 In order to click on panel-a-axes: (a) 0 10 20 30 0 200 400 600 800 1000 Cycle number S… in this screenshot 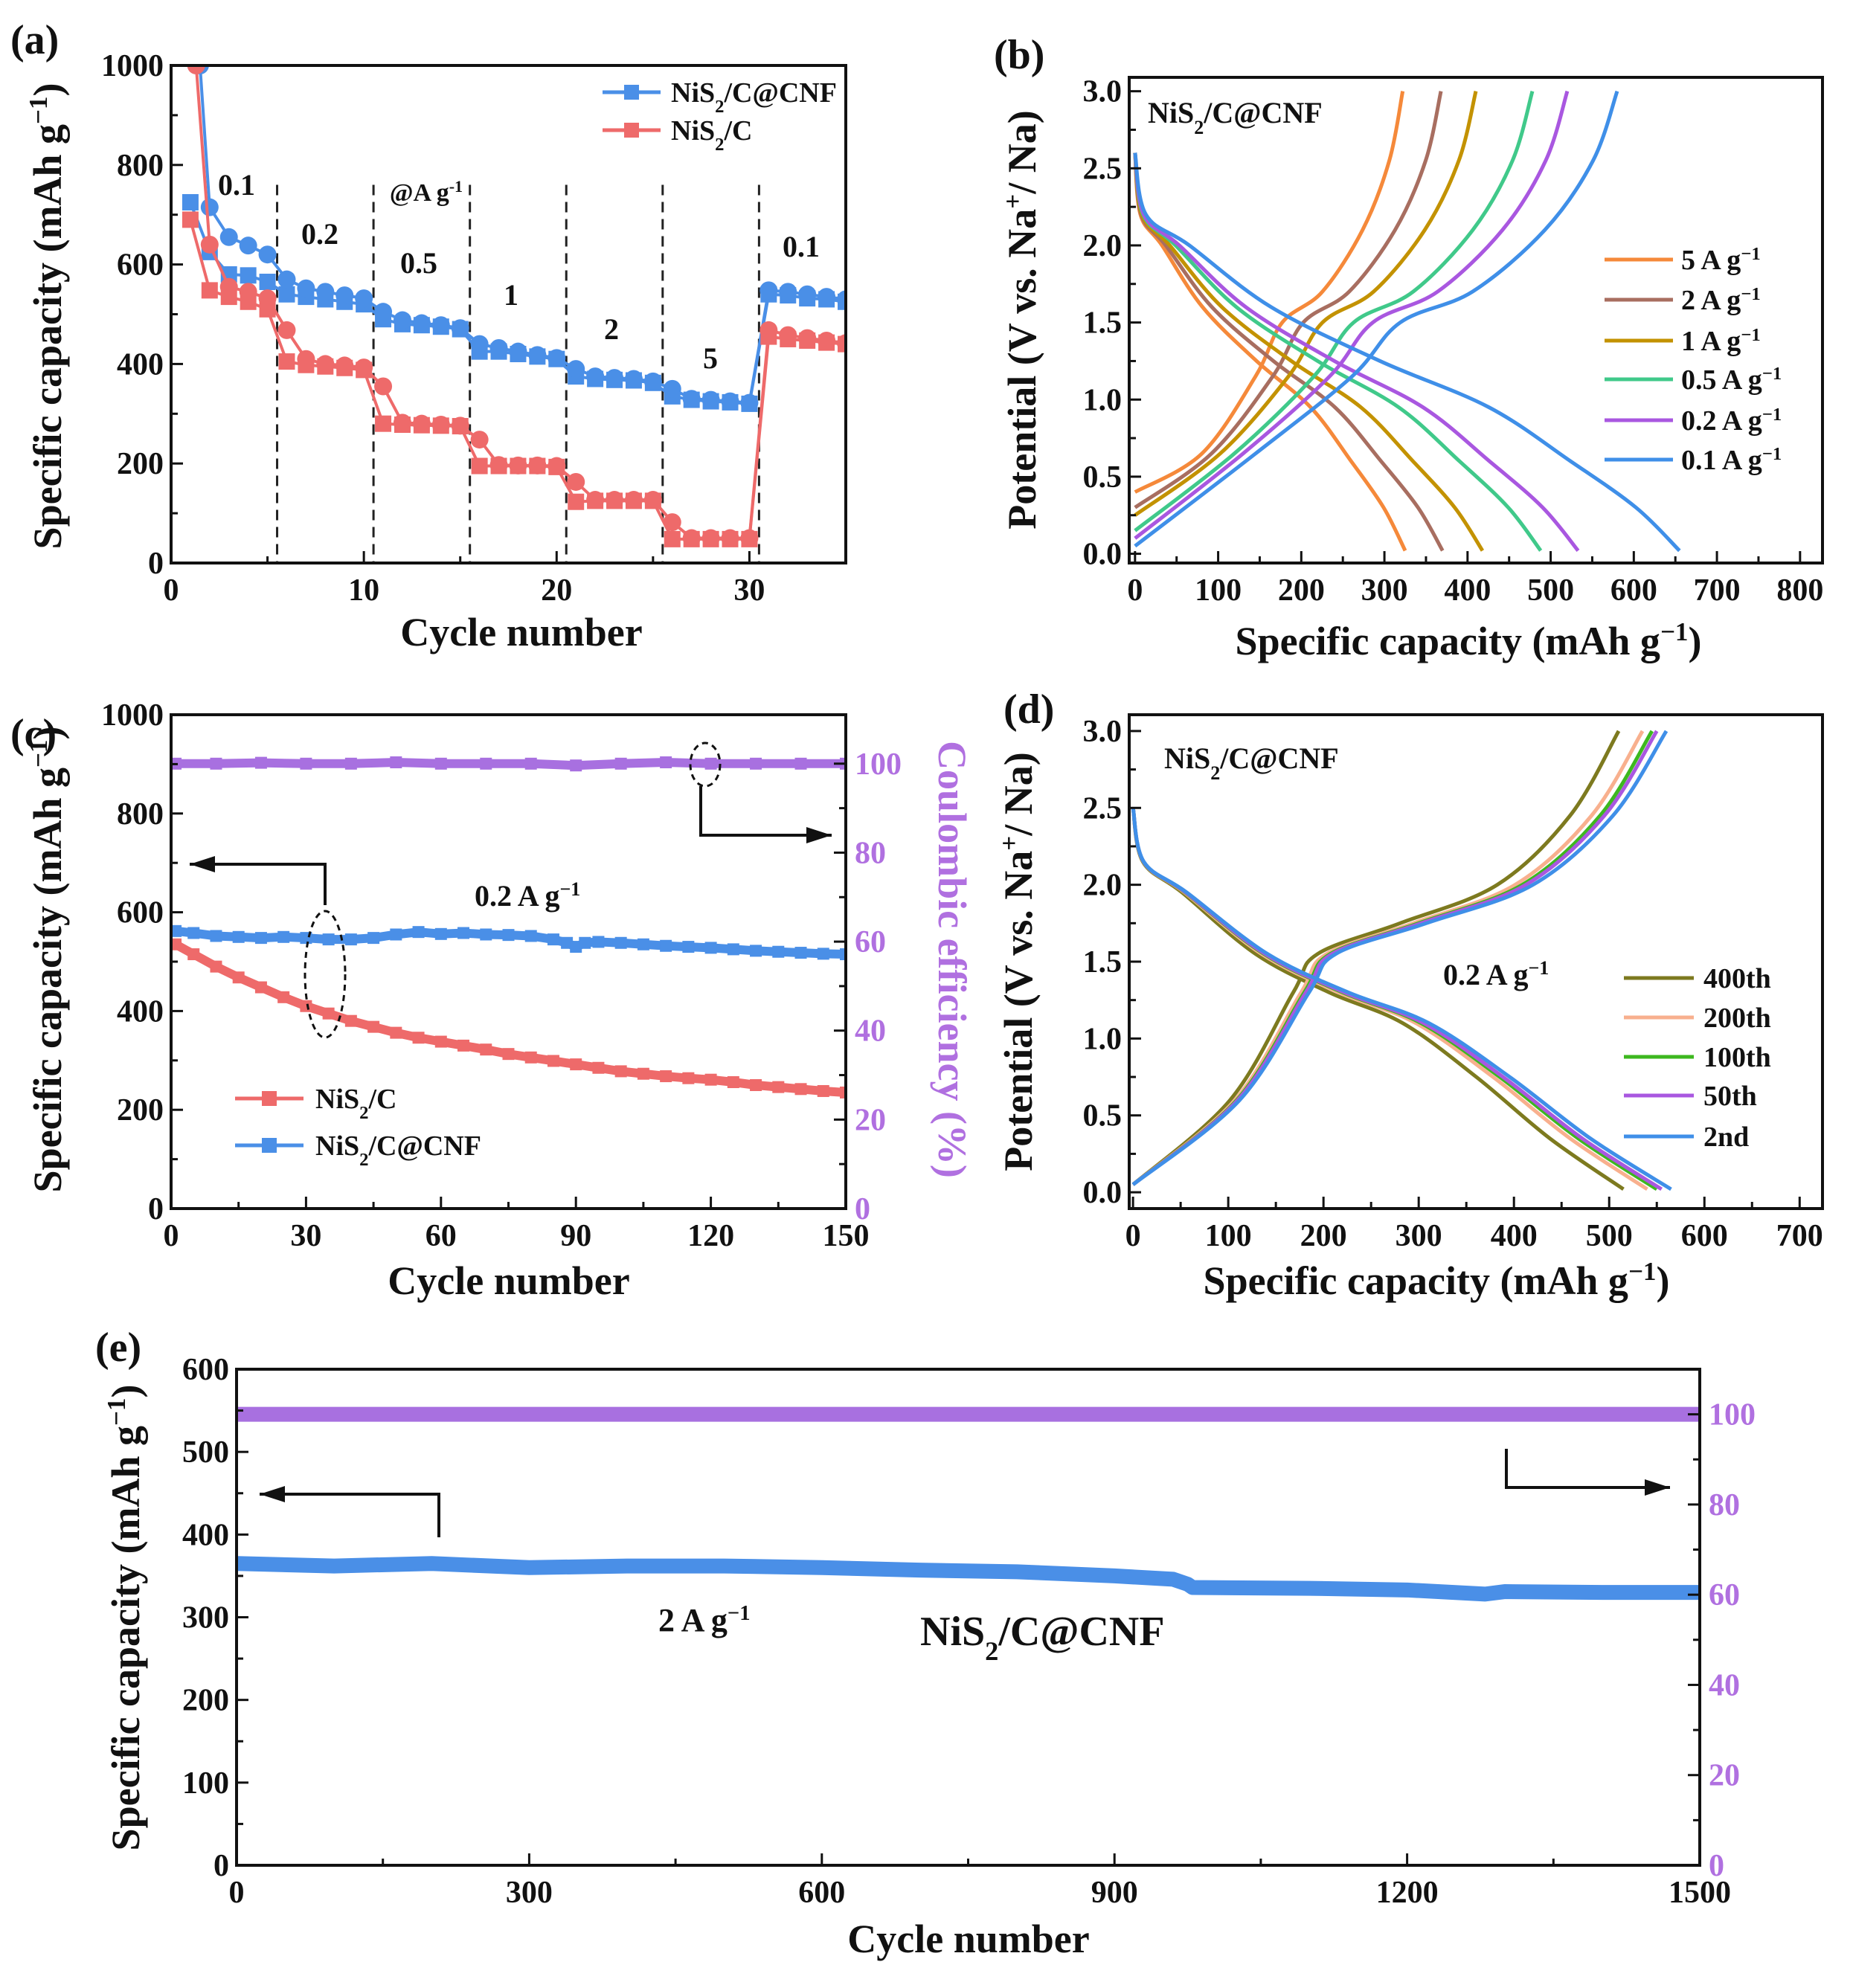, I will do `click(428, 335)`.